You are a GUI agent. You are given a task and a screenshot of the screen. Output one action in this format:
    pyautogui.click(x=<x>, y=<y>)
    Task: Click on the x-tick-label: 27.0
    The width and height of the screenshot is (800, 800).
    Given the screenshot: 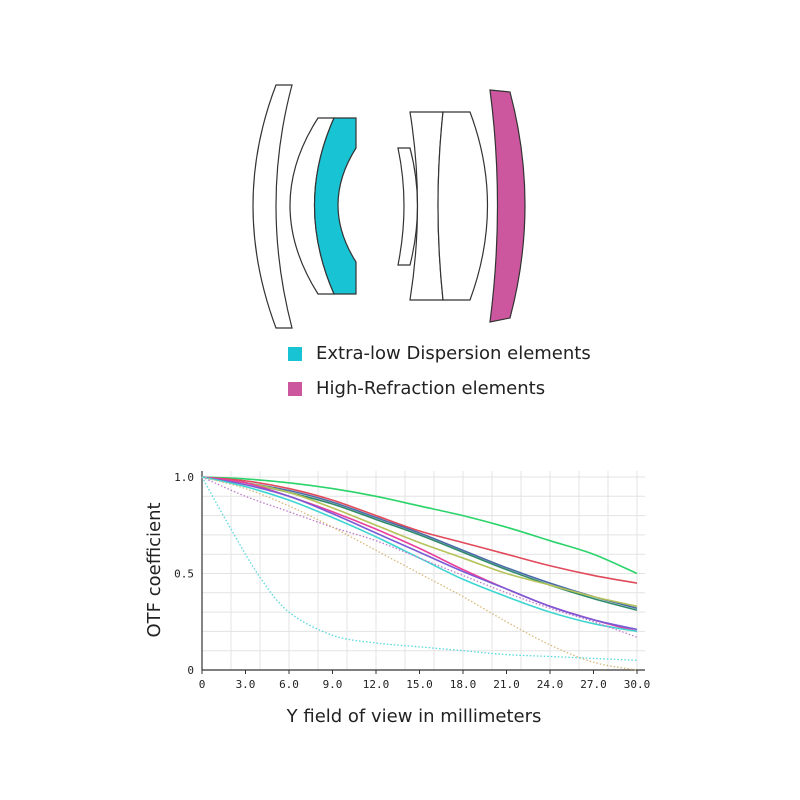 What is the action you would take?
    pyautogui.click(x=593, y=684)
    